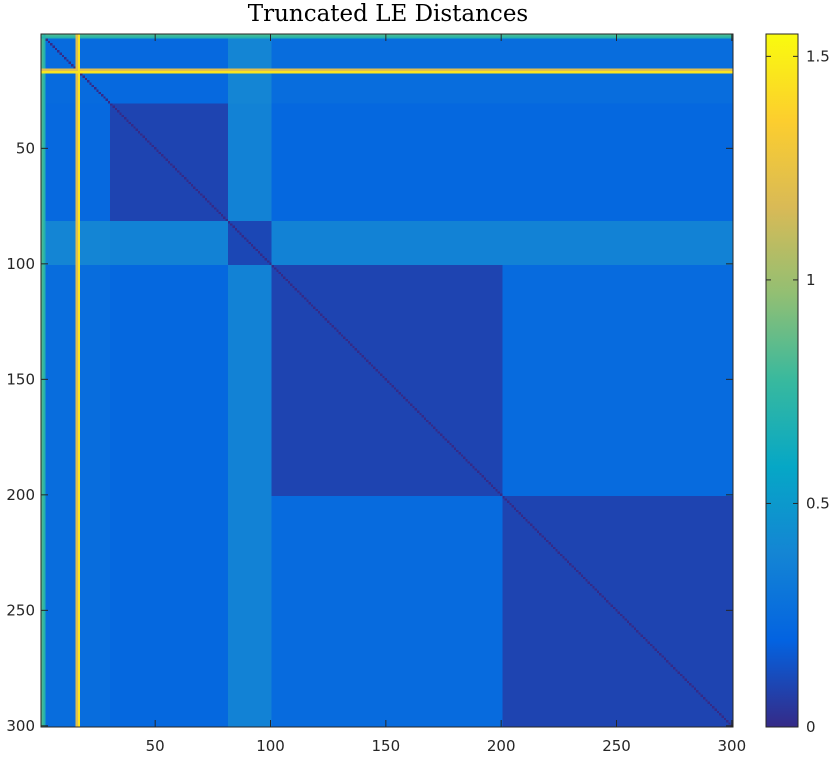 The height and width of the screenshot is (758, 830). I want to click on heatmap-block-E-C, so click(249, 611).